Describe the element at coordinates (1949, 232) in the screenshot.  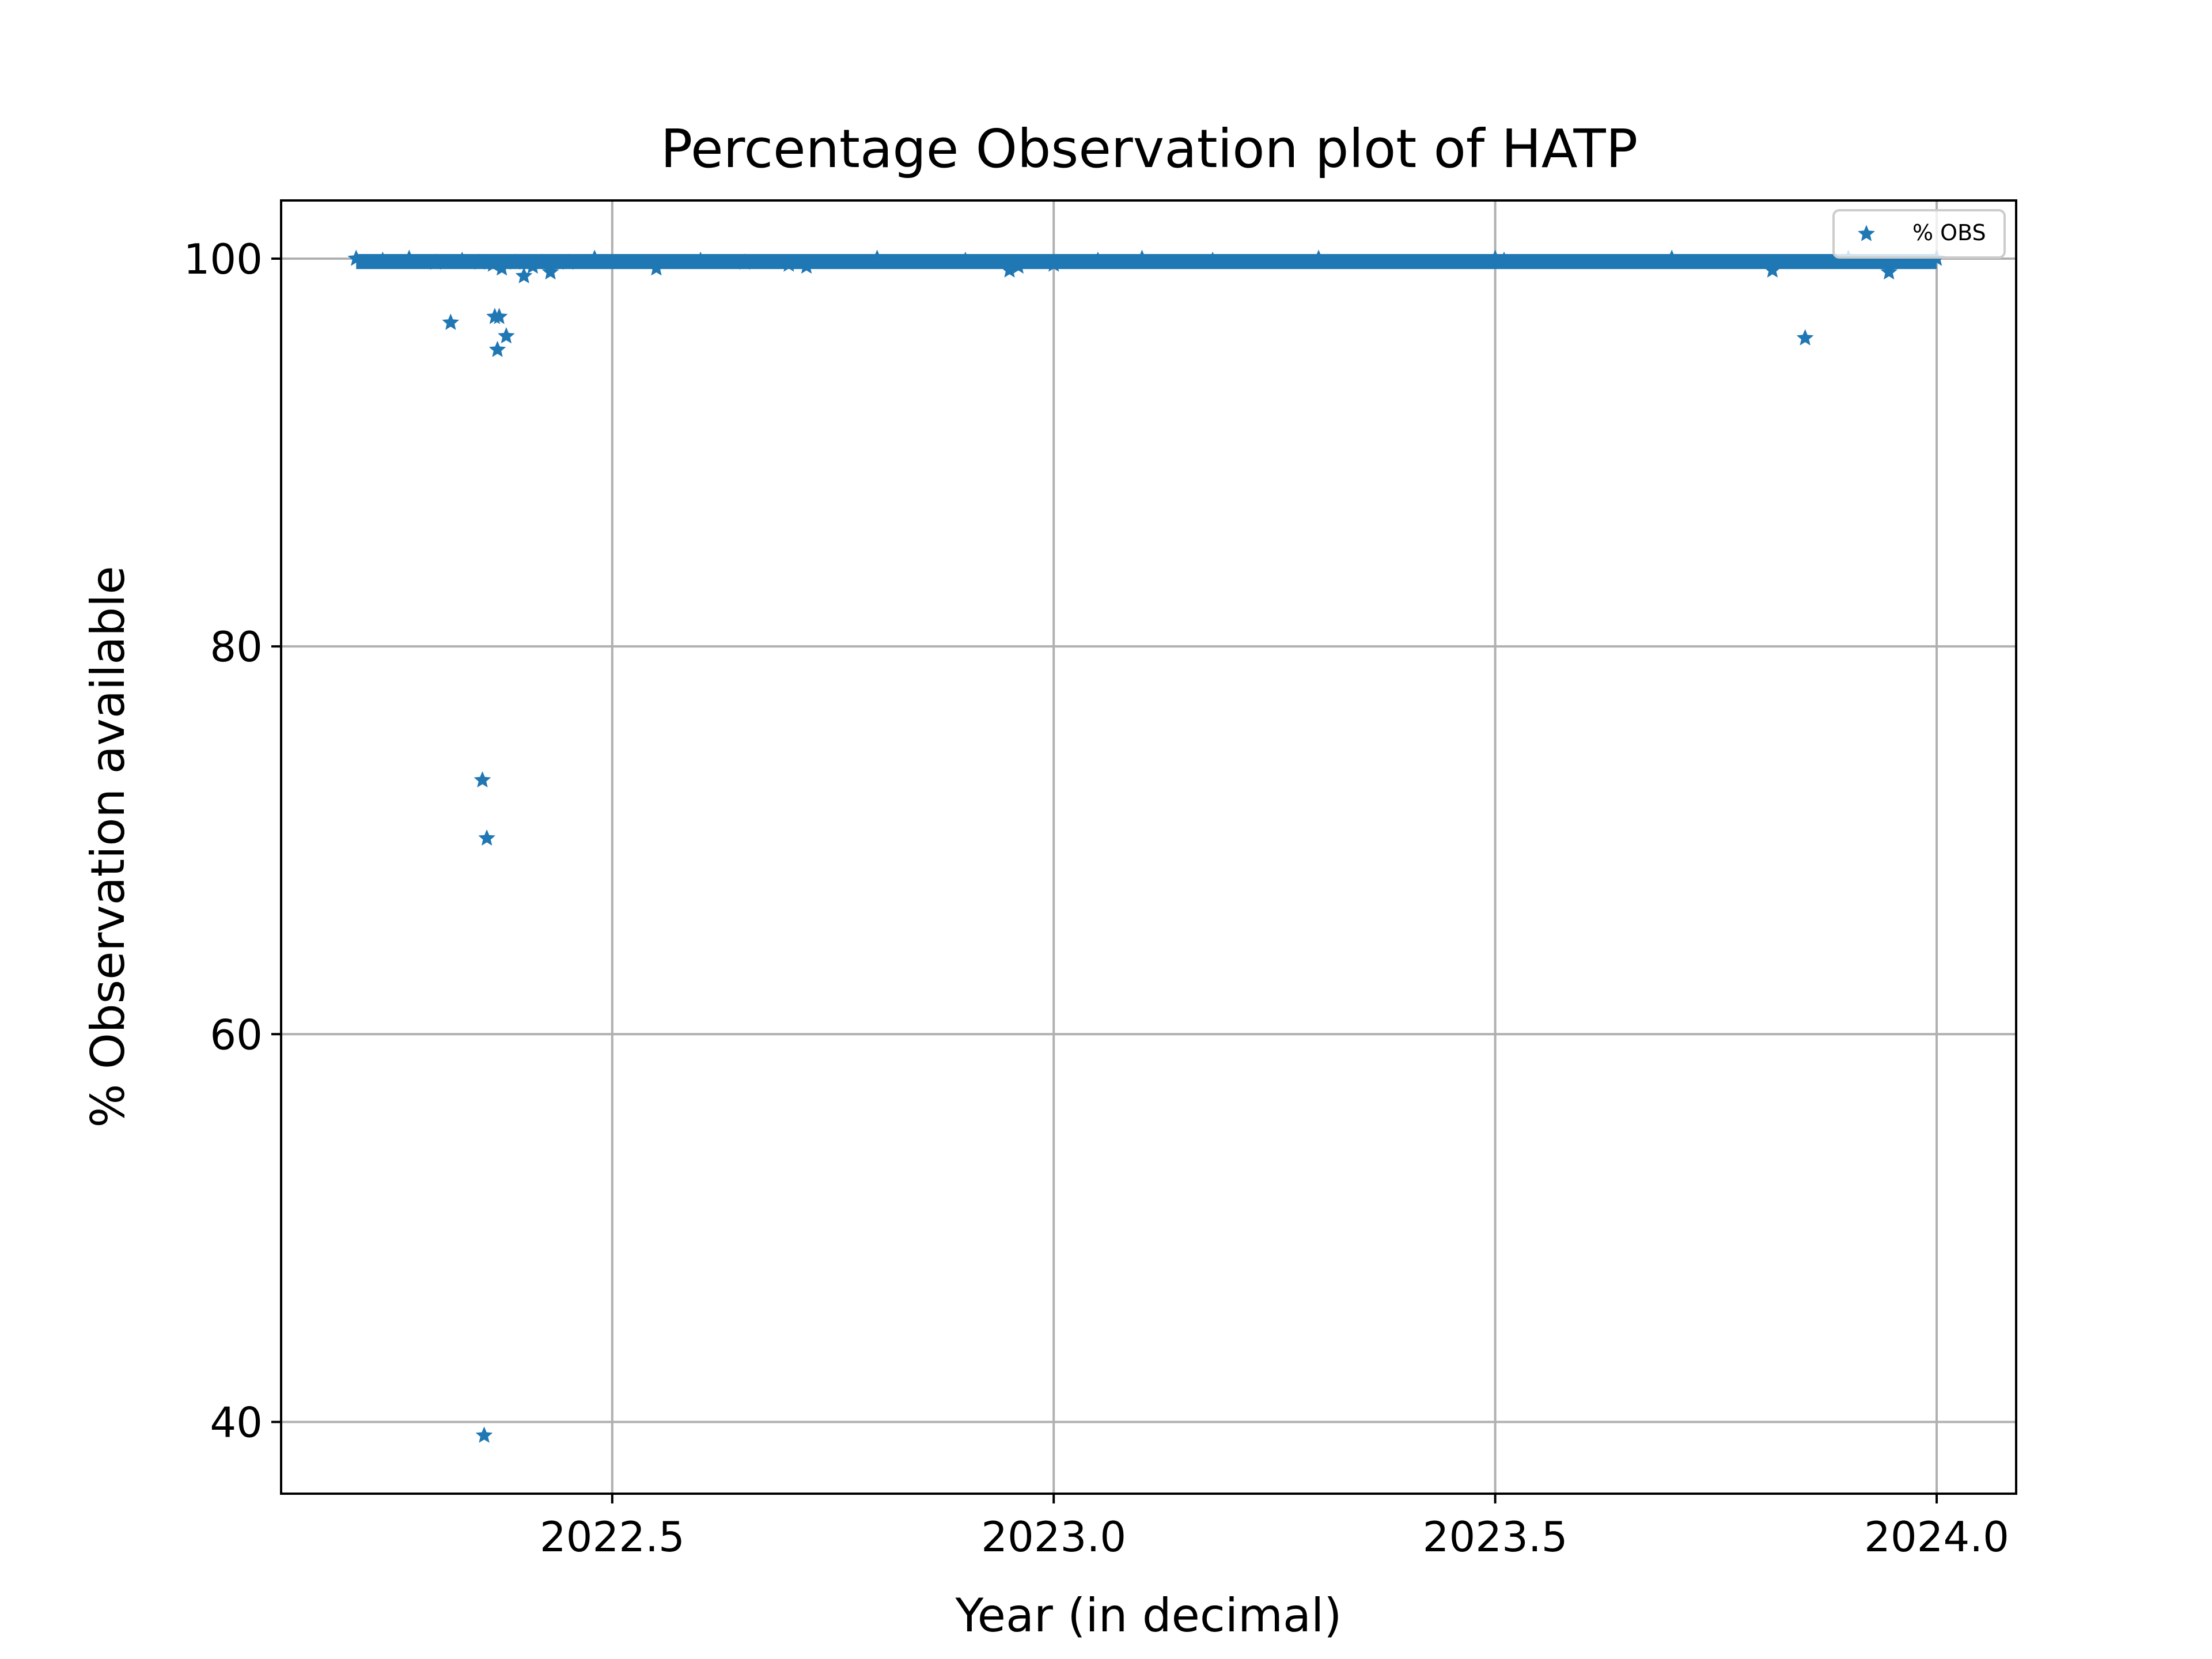
I see `legend-label: % OBS` at that location.